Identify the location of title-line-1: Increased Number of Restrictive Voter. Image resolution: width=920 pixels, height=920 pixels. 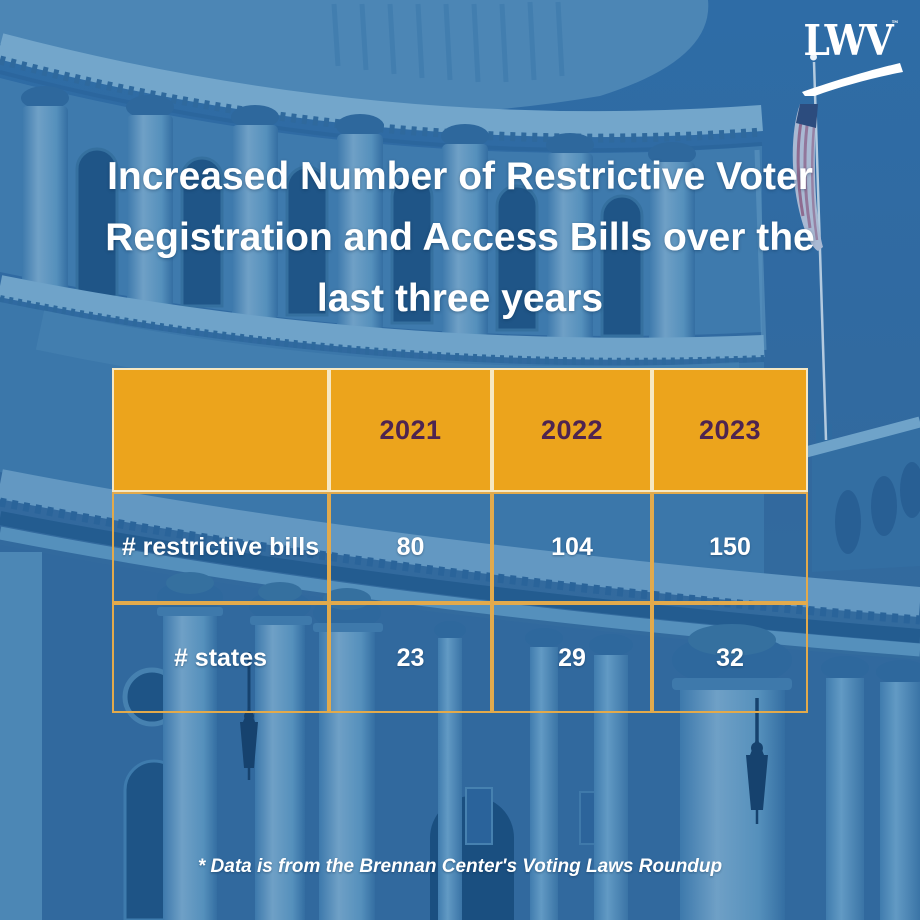
(460, 176).